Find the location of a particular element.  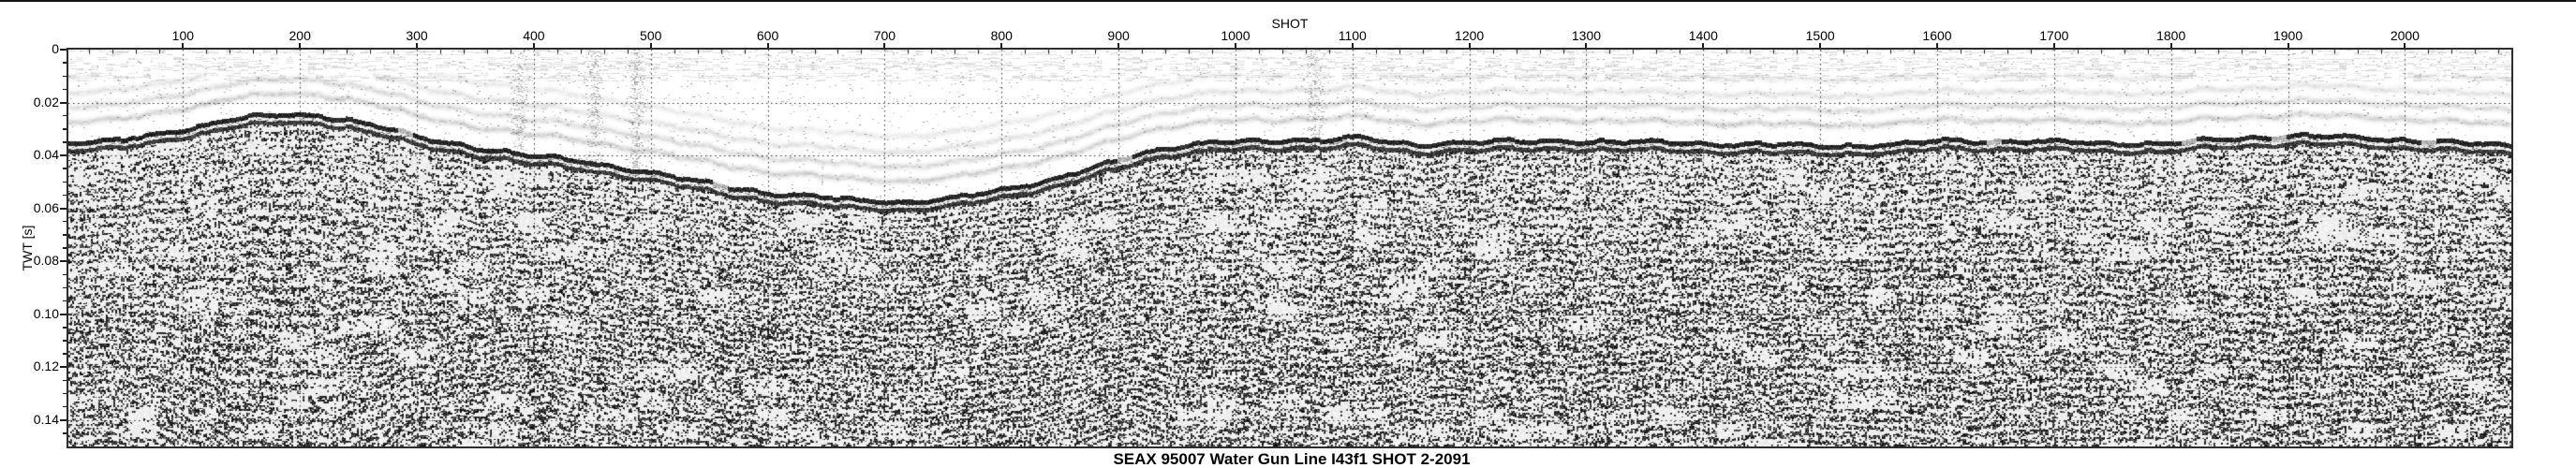

x-tick-label: 600 is located at coordinates (767, 35).